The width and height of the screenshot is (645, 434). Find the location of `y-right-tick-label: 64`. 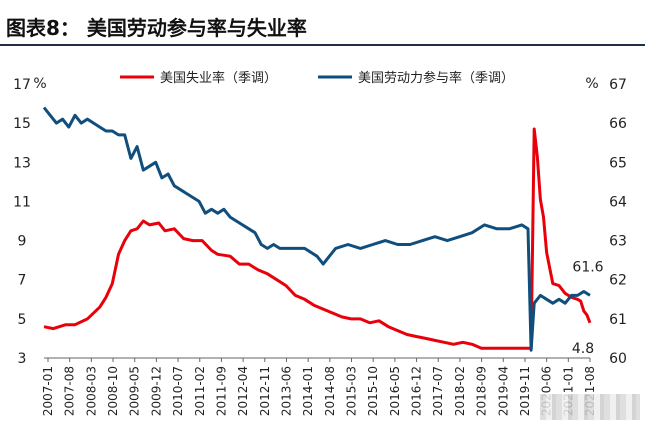

y-right-tick-label: 64 is located at coordinates (618, 202).